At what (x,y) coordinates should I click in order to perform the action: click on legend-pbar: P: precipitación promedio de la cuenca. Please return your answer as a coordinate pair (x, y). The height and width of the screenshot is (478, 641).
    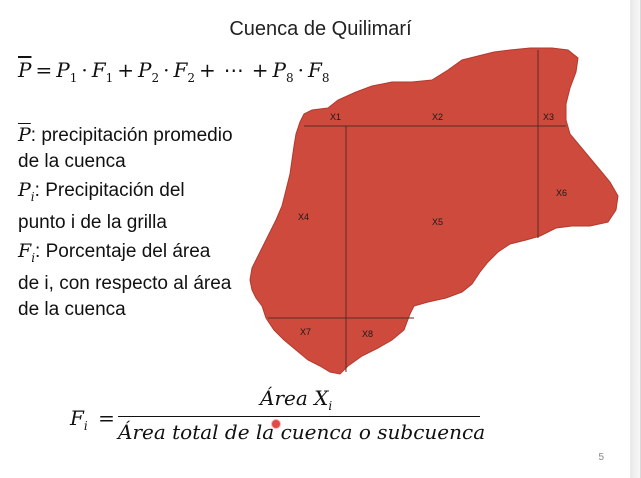
    Looking at the image, I should click on (125, 148).